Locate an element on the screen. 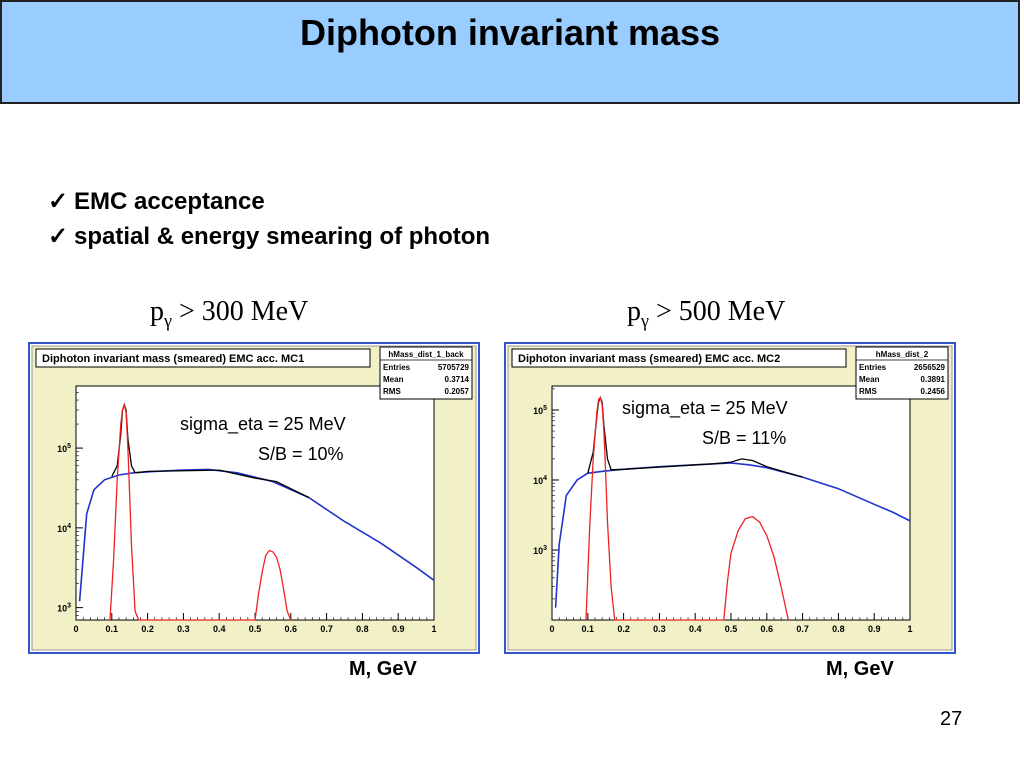 The image size is (1024, 768). stats-name: hMass_dist_1_back is located at coordinates (426, 354).